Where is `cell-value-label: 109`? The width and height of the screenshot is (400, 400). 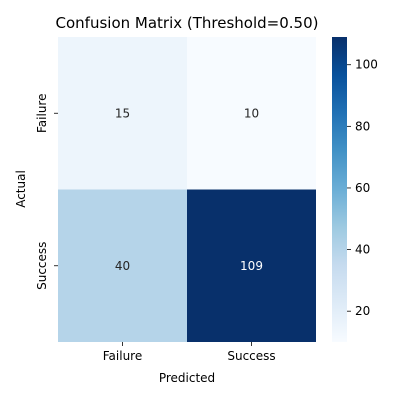 cell-value-label: 109 is located at coordinates (251, 266).